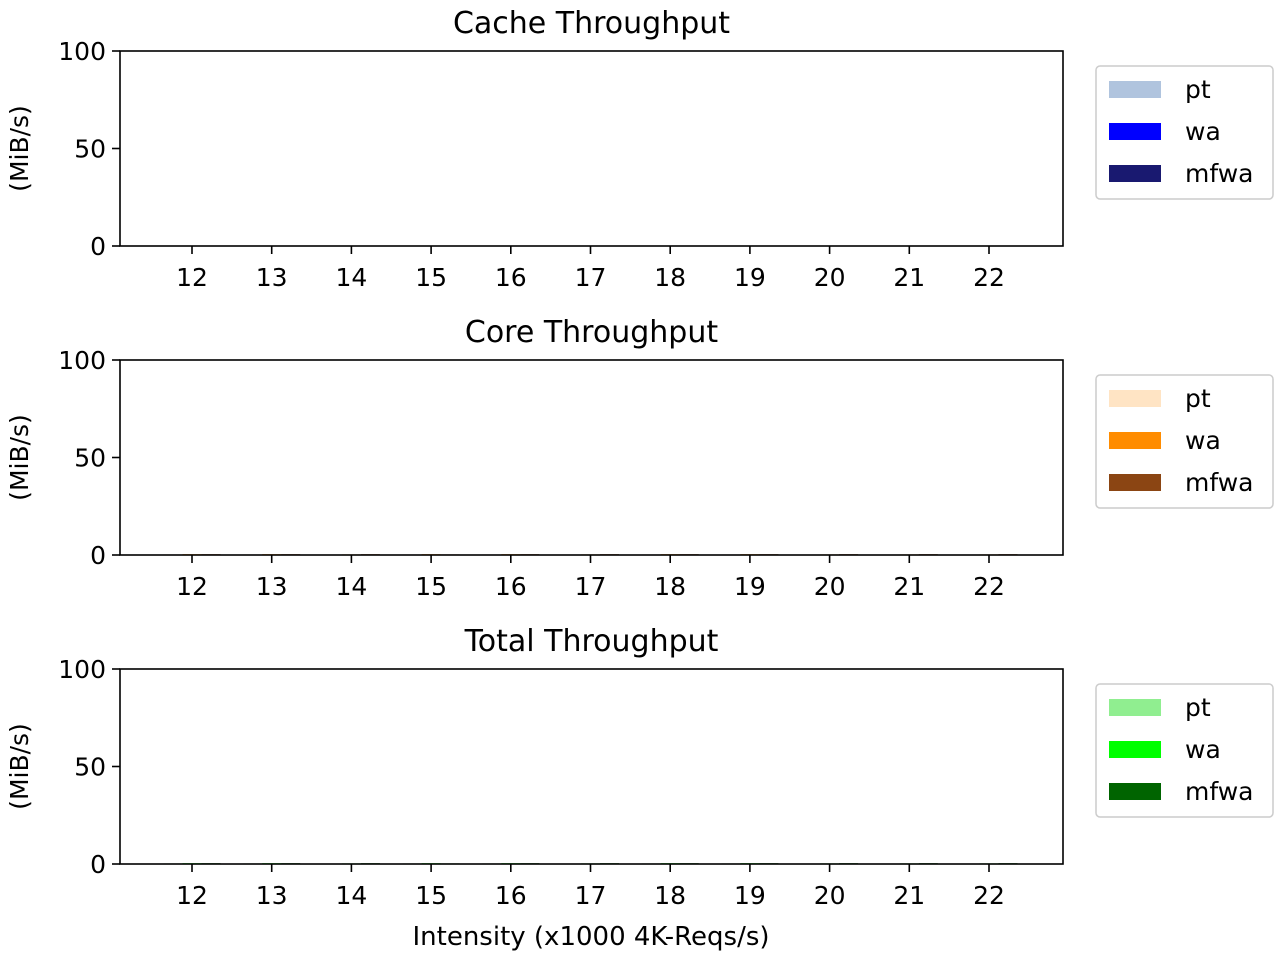 Image resolution: width=1280 pixels, height=960 pixels. What do you see at coordinates (591, 23) in the screenshot?
I see `panel-title: Cache Throughput` at bounding box center [591, 23].